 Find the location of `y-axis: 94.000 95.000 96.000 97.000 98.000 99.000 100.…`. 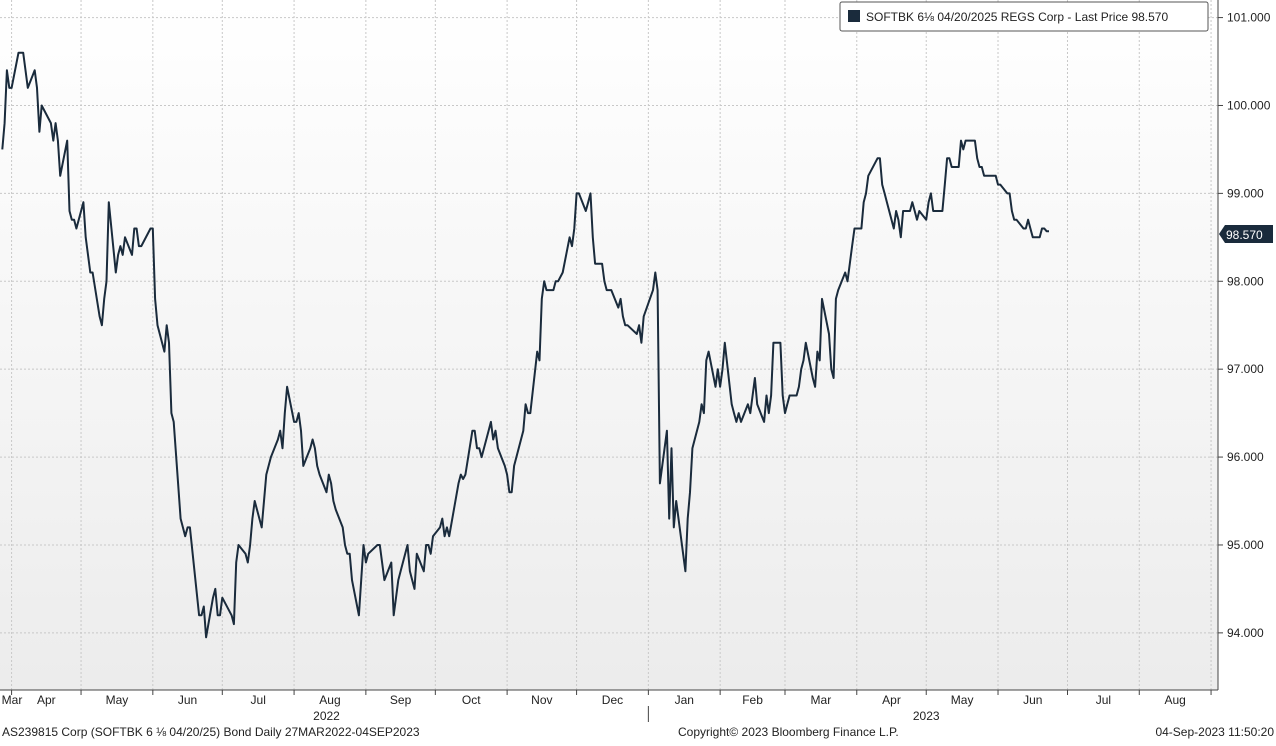

y-axis: 94.000 95.000 96.000 97.000 98.000 99.000 100.… is located at coordinates (1244, 325).